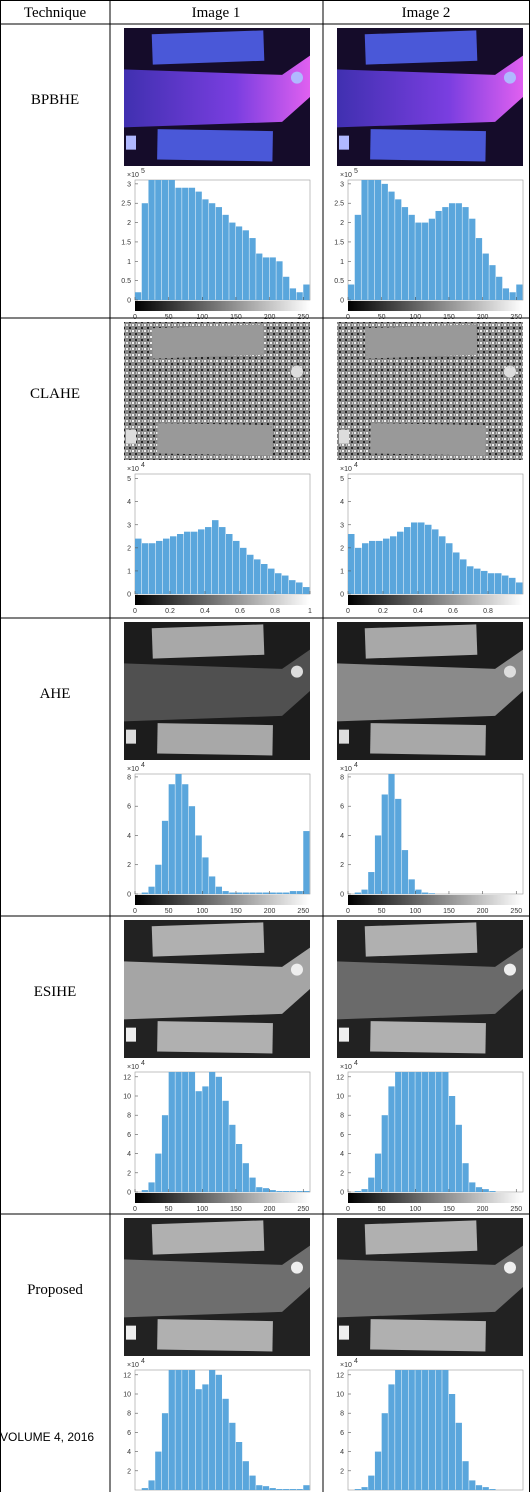 This screenshot has width=530, height=1492. Describe the element at coordinates (488, 611) in the screenshot. I see `x-tick-label: 0.8` at that location.